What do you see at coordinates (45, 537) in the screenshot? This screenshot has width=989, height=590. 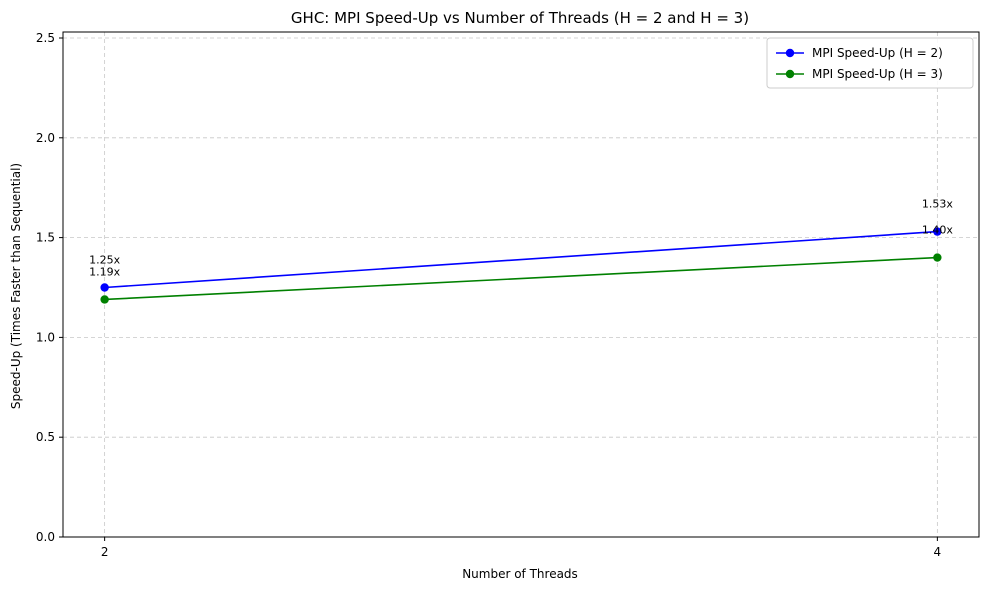 I see `y-tick-label: 0.0` at bounding box center [45, 537].